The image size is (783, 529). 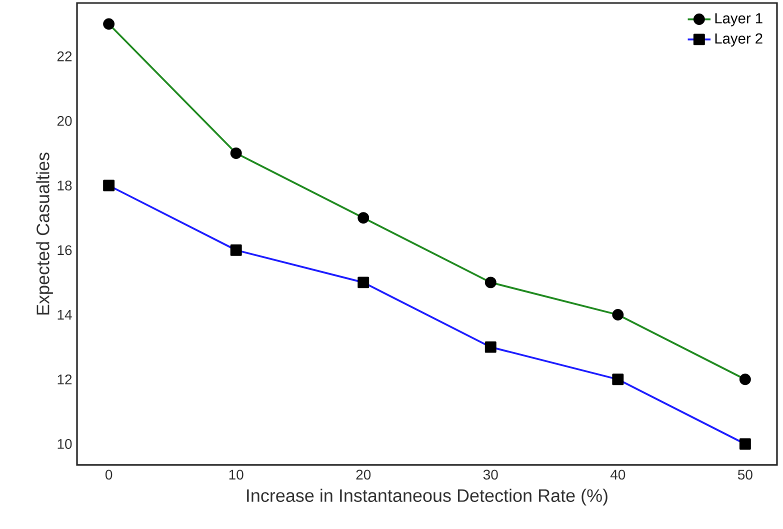 I want to click on y-tick-label: 20, so click(x=64, y=121).